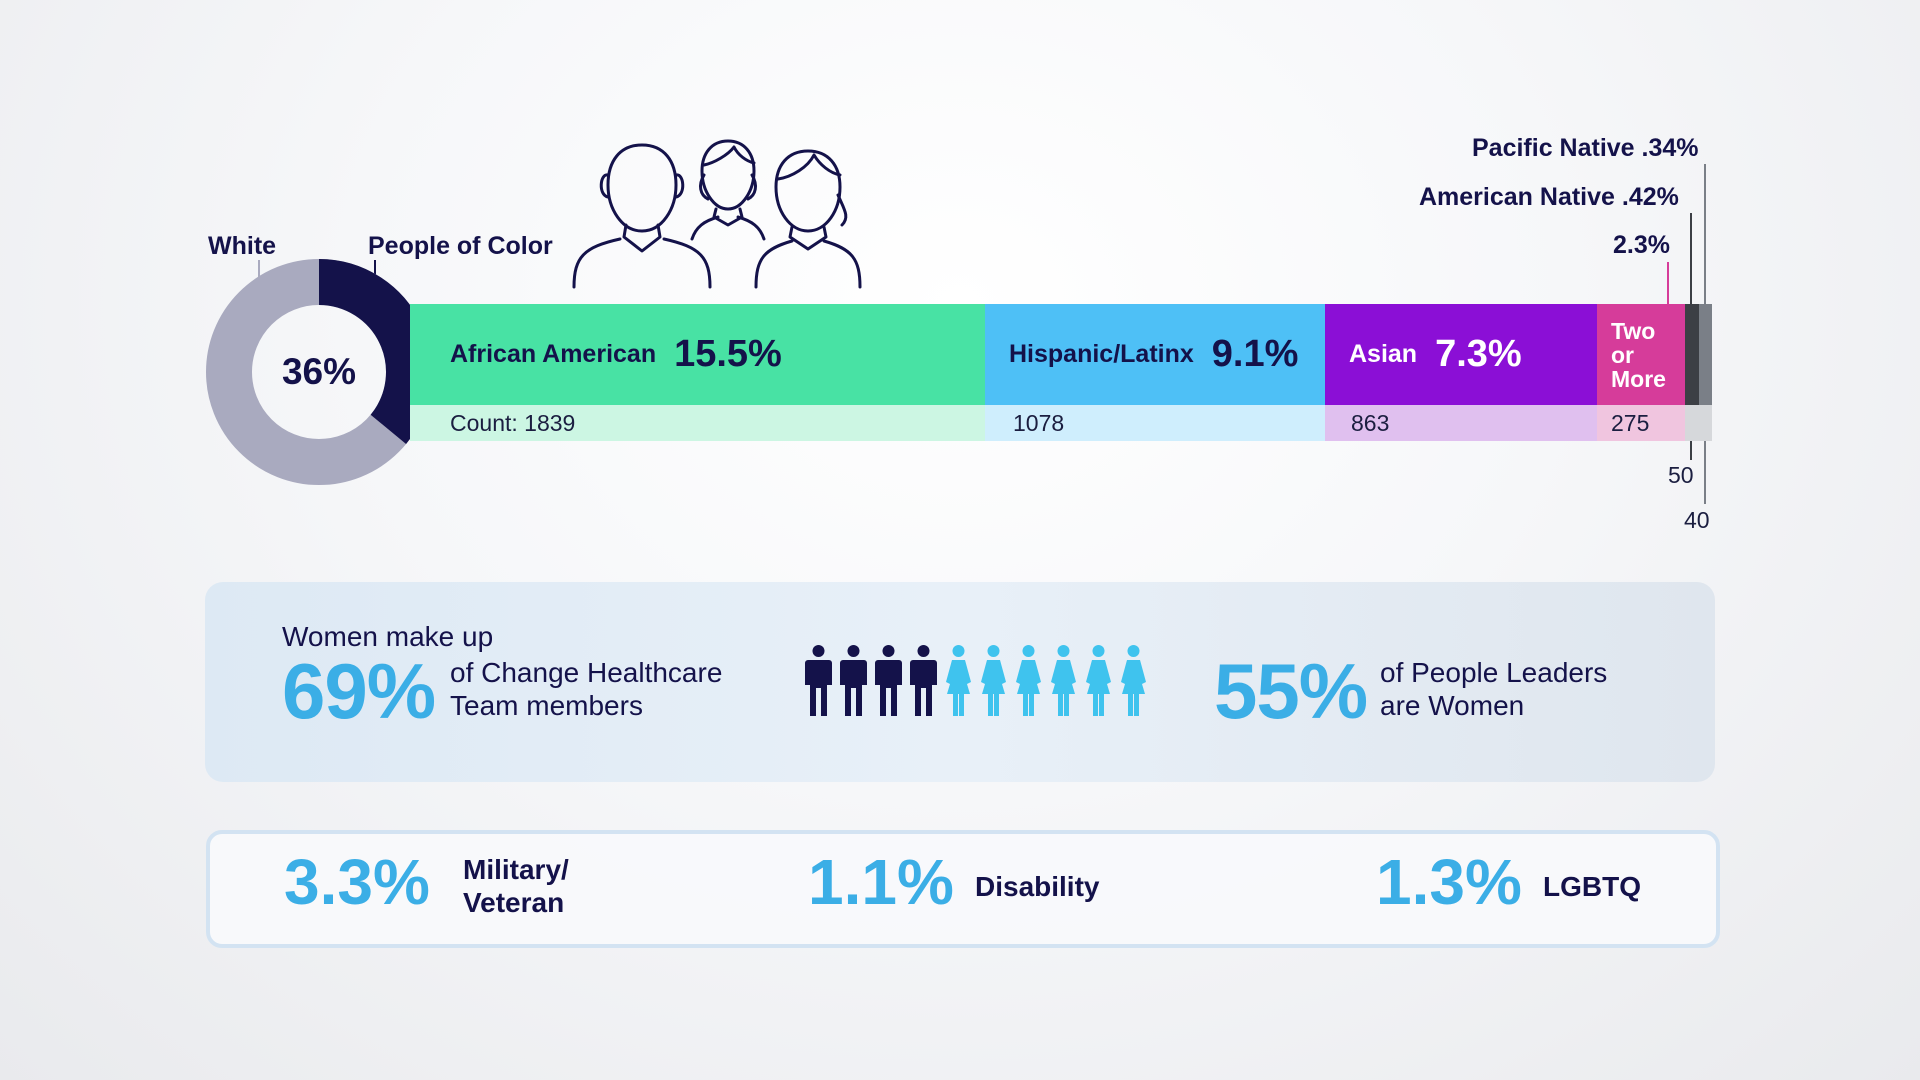  What do you see at coordinates (1494, 672) in the screenshot?
I see `leaders-text-1: of People Leaders` at bounding box center [1494, 672].